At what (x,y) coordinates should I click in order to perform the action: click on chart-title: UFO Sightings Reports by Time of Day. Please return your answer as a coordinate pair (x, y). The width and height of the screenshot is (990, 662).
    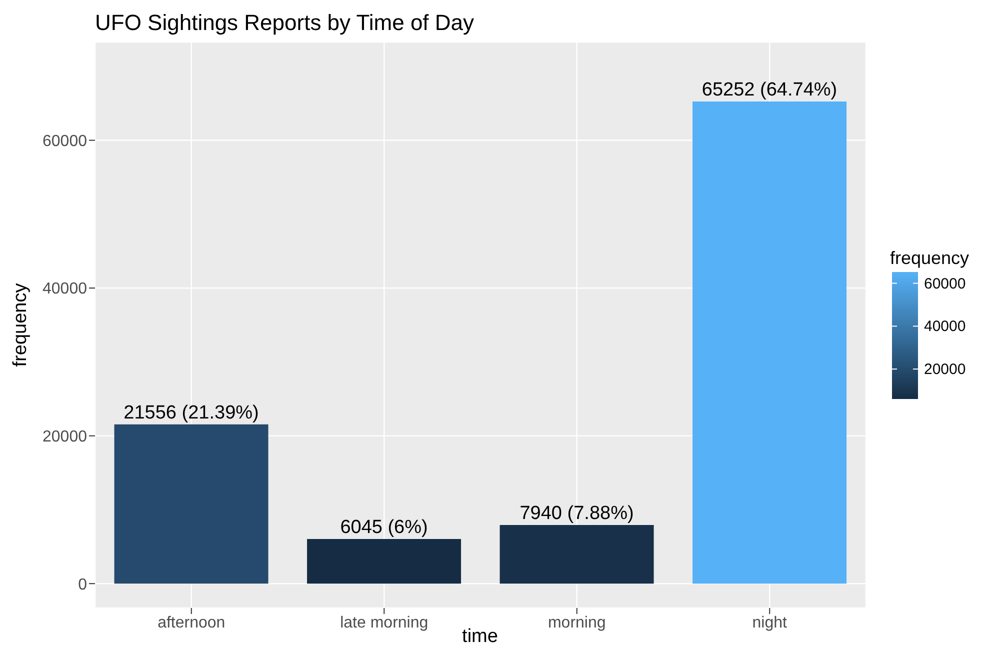
    Looking at the image, I should click on (284, 23).